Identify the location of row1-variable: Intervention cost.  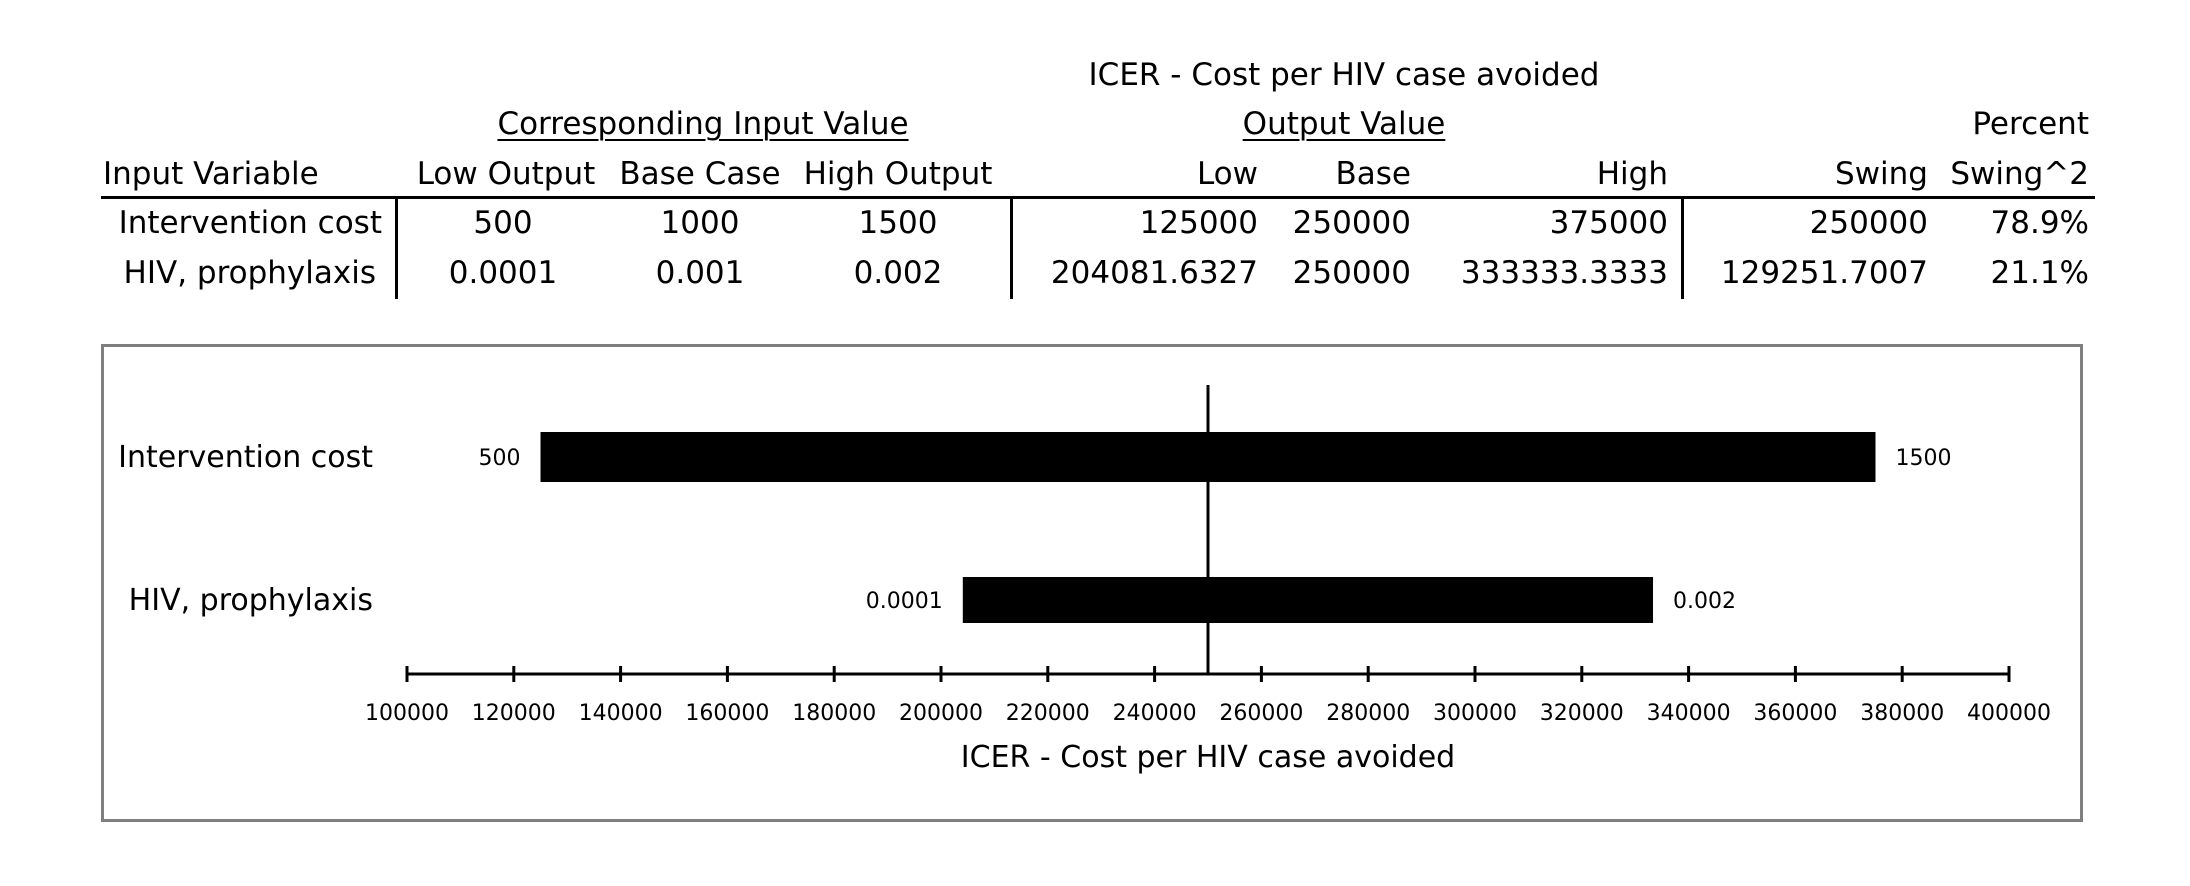
(250, 223).